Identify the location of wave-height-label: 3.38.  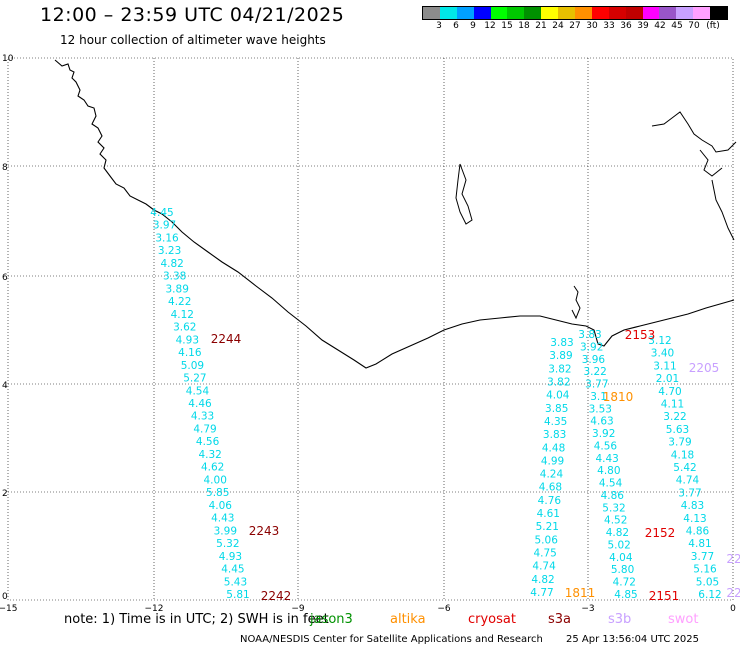
(174, 277).